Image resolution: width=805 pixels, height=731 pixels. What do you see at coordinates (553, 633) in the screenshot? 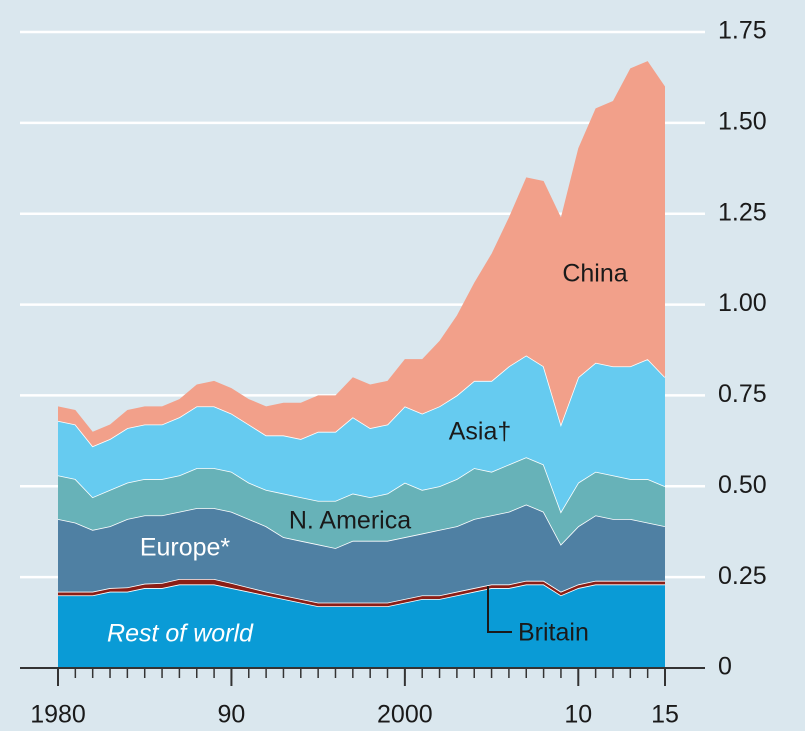
I see `series-label: Britain` at bounding box center [553, 633].